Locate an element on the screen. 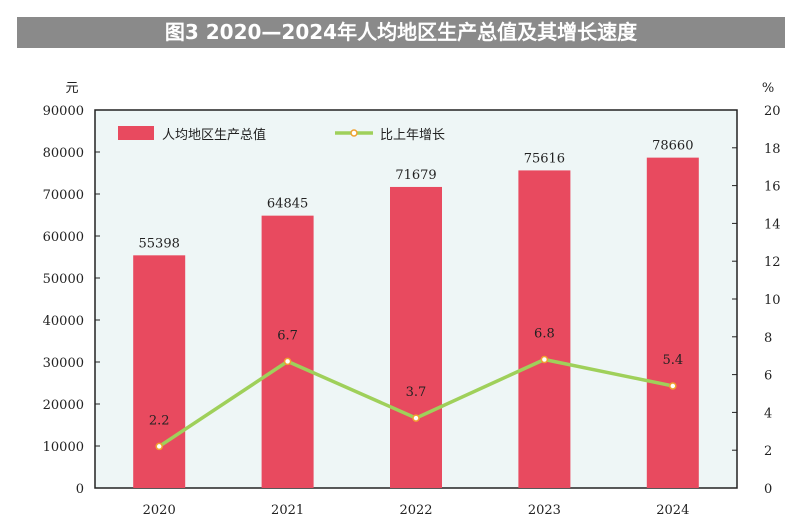 The image size is (800, 531). chart-title: 图3 2020—2024年人均地区生产总值及其增长速度 is located at coordinates (401, 32).